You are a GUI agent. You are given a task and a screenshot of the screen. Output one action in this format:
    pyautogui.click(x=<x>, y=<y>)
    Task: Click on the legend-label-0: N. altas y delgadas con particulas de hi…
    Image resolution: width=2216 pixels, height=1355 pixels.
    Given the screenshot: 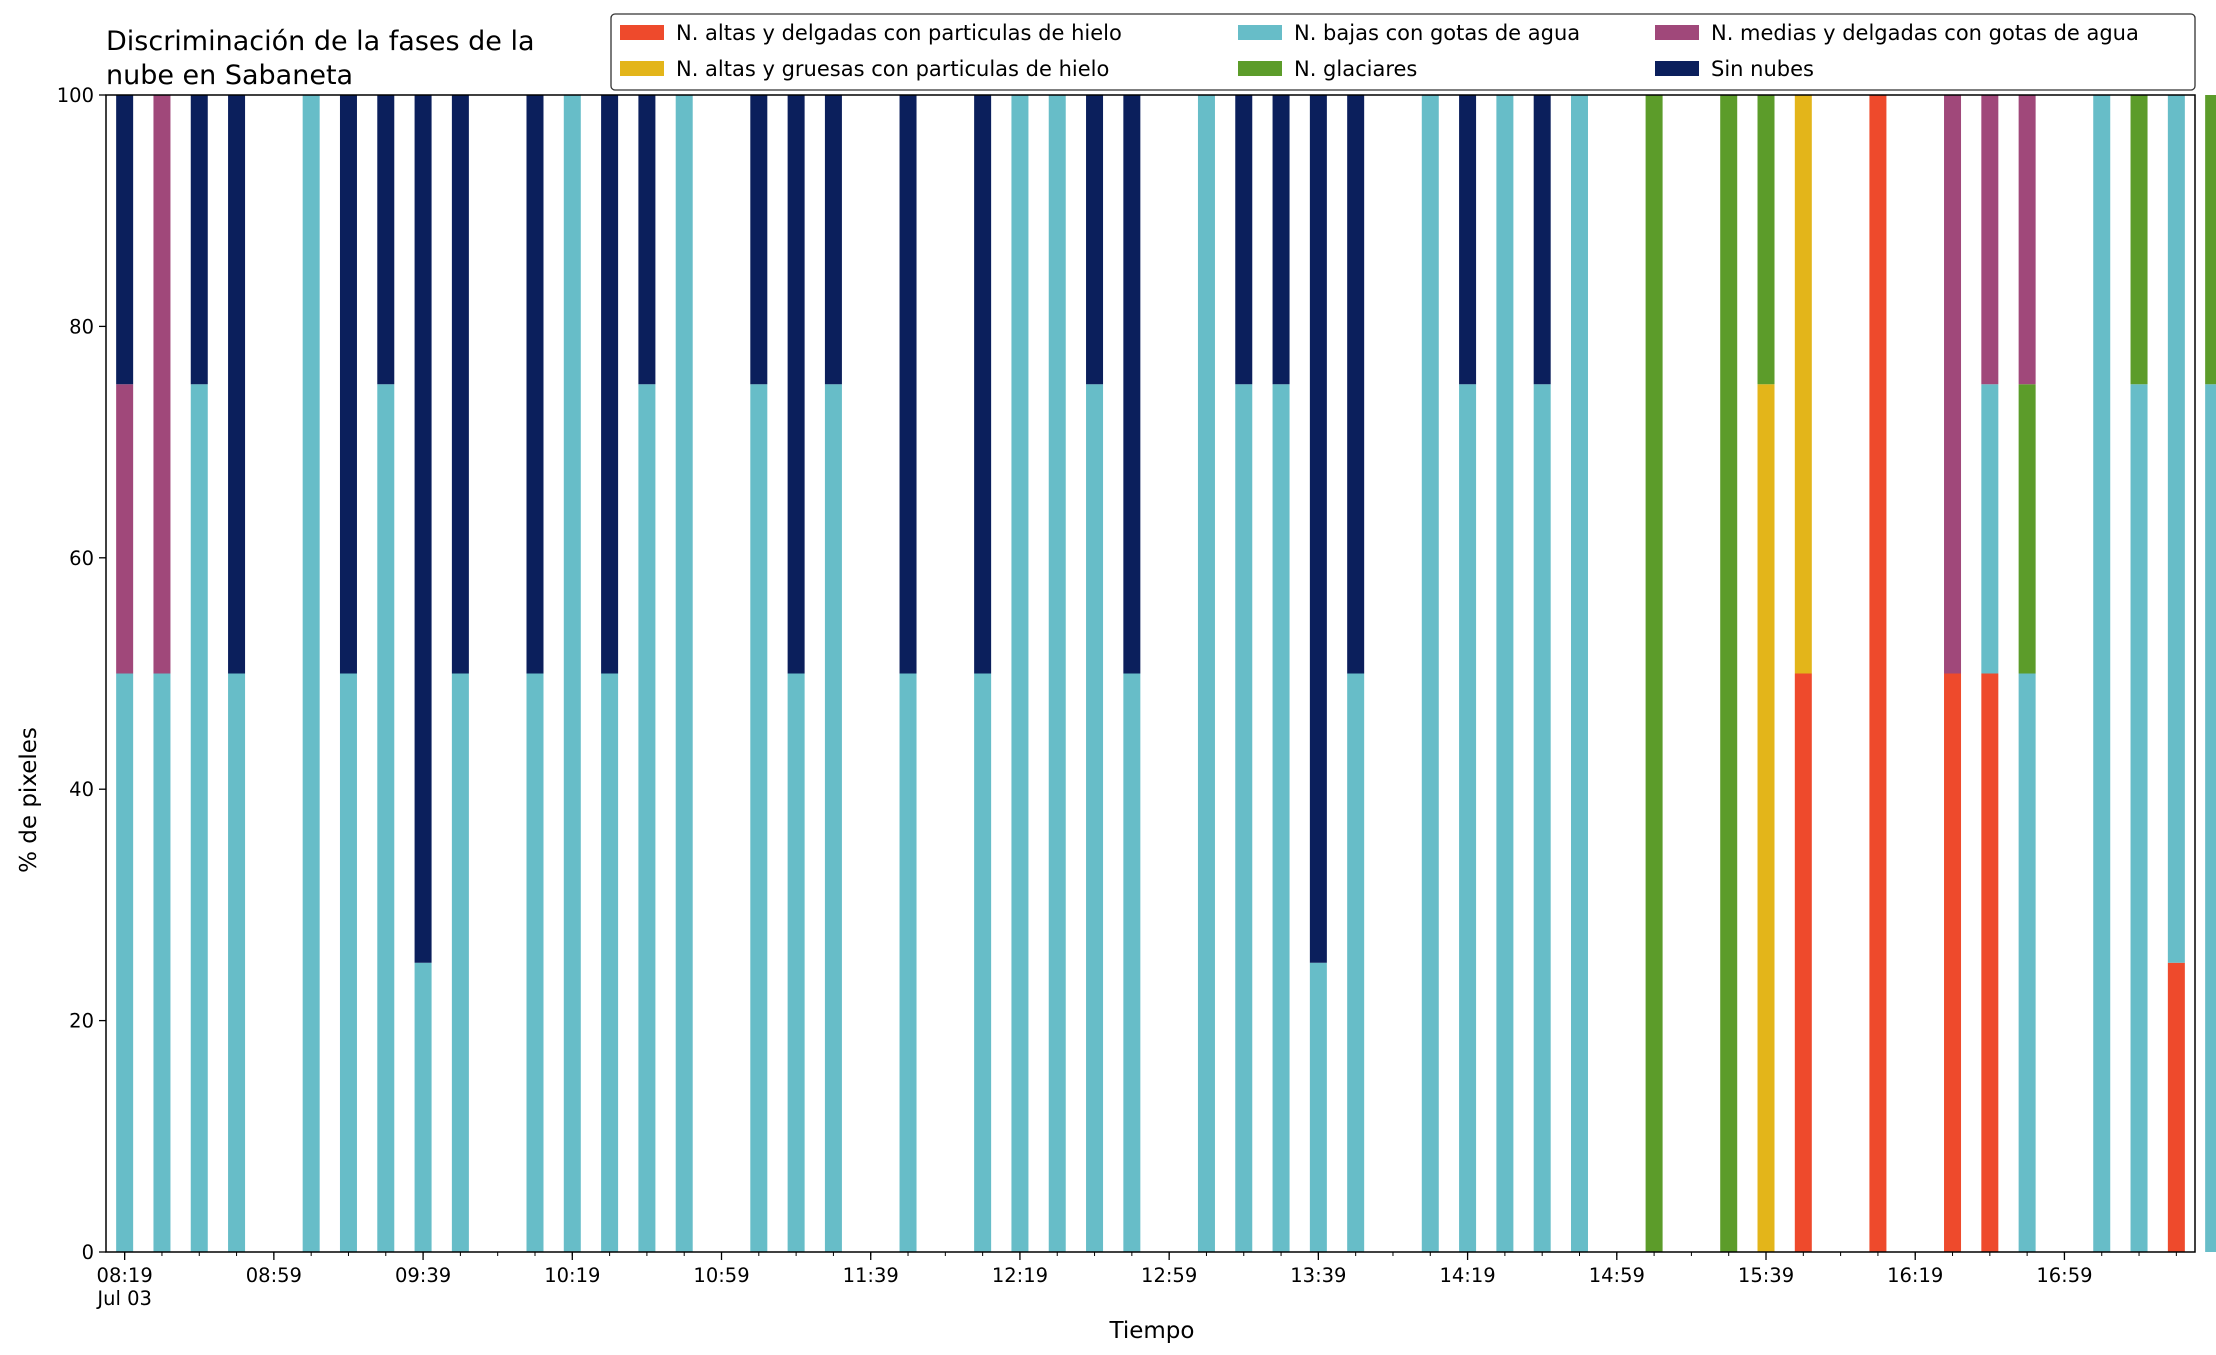 What is the action you would take?
    pyautogui.click(x=899, y=33)
    